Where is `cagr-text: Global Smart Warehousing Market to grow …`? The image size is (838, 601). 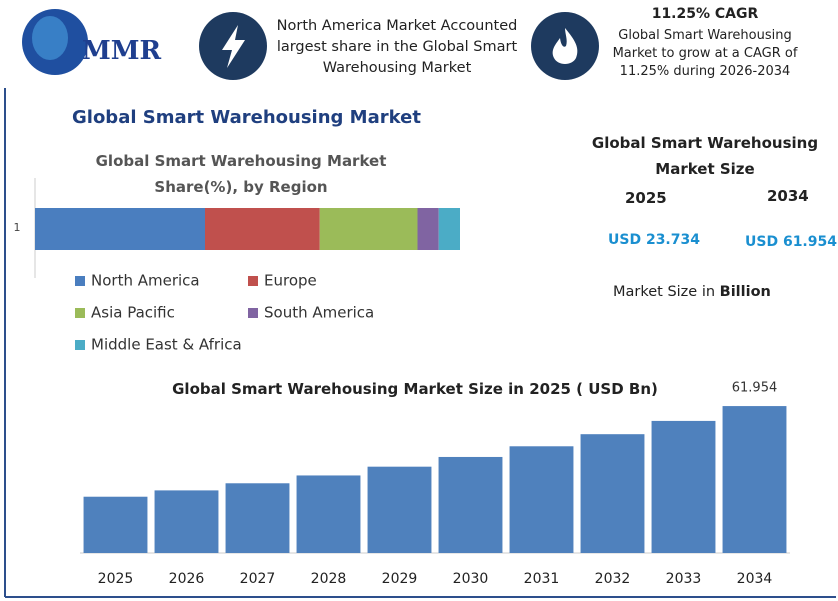 cagr-text: Global Smart Warehousing Market to grow … is located at coordinates (705, 53).